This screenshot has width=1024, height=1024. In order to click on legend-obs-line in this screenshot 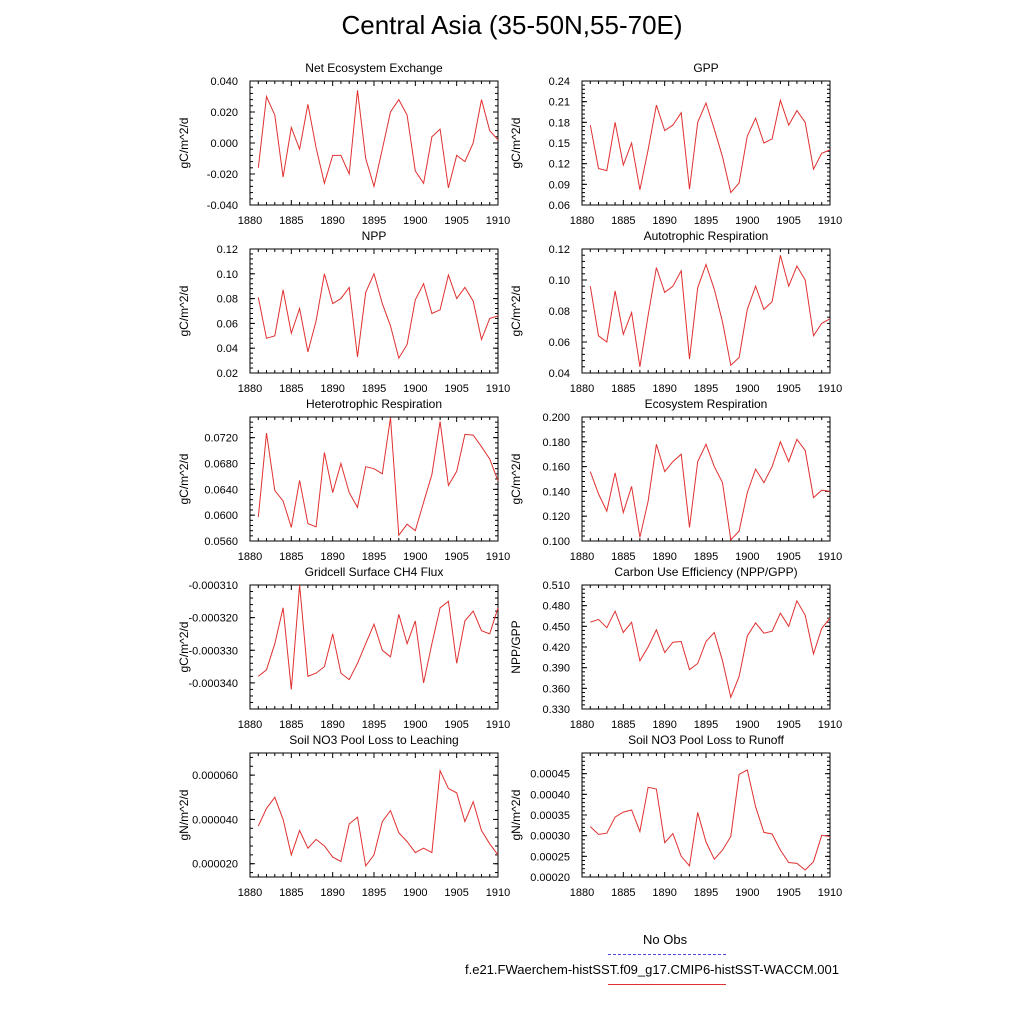, I will do `click(667, 954)`.